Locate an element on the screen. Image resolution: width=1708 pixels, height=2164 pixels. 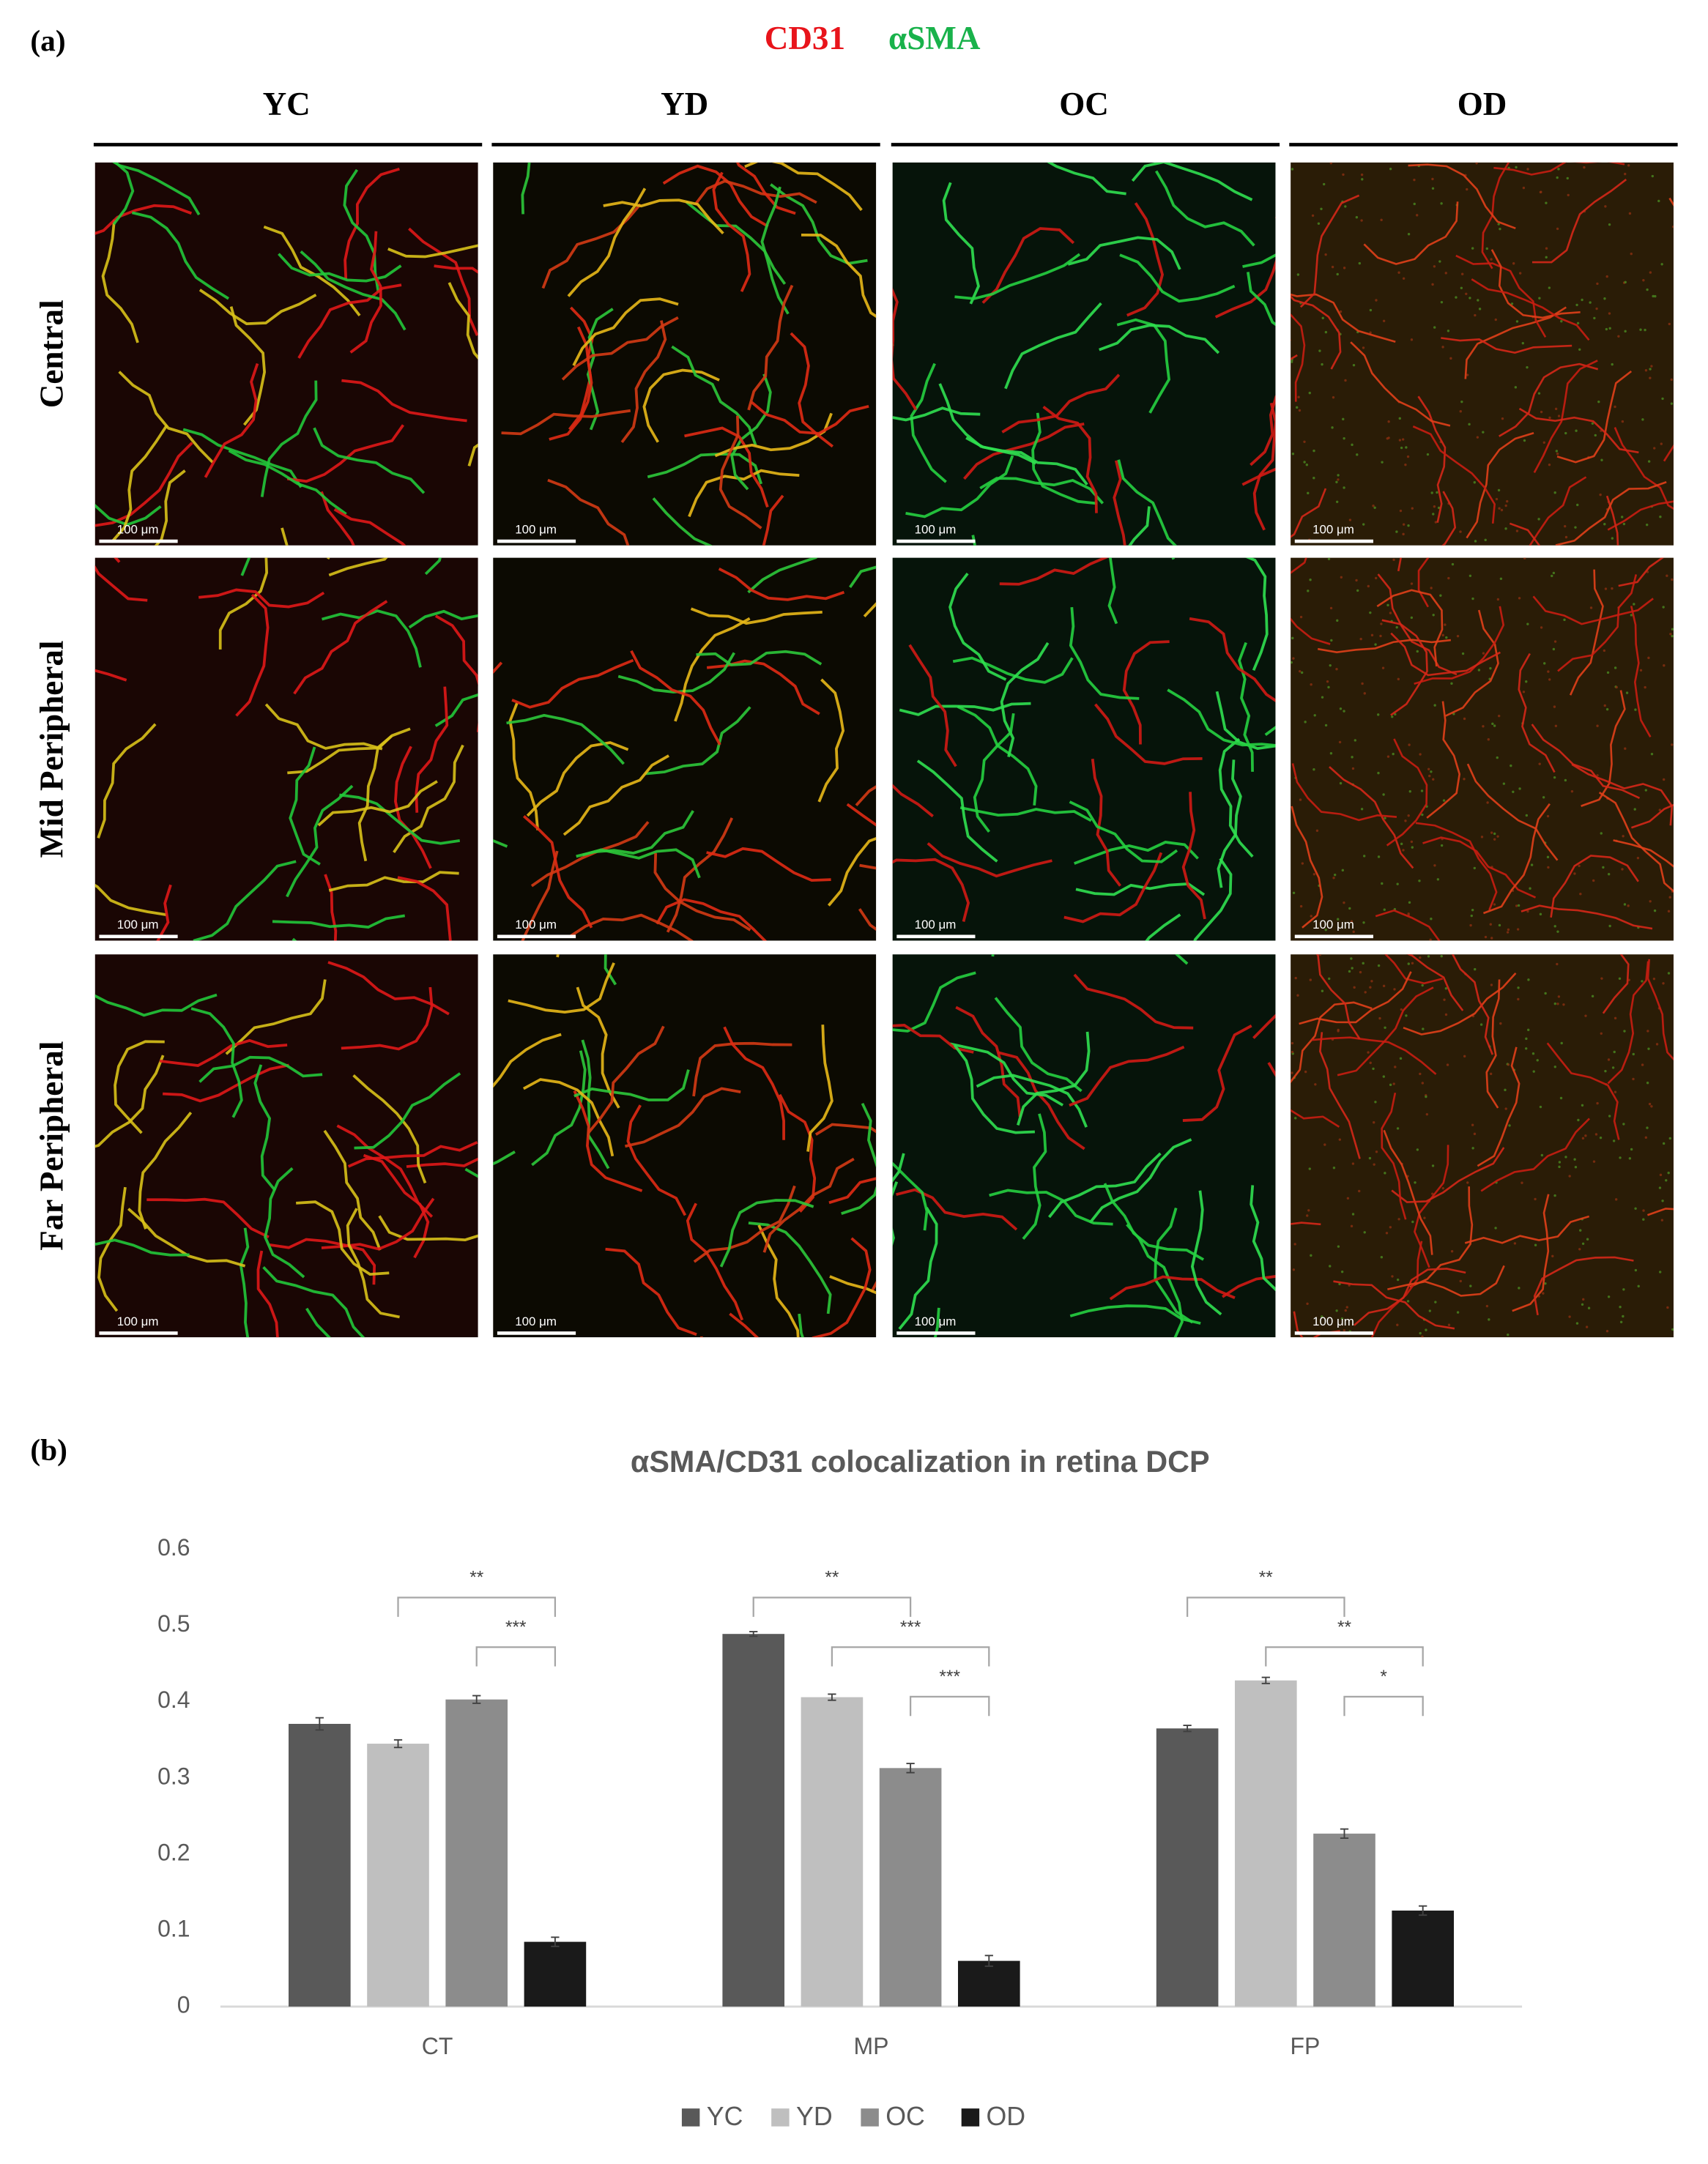
x-tick-label: FP is located at coordinates (1305, 2046).